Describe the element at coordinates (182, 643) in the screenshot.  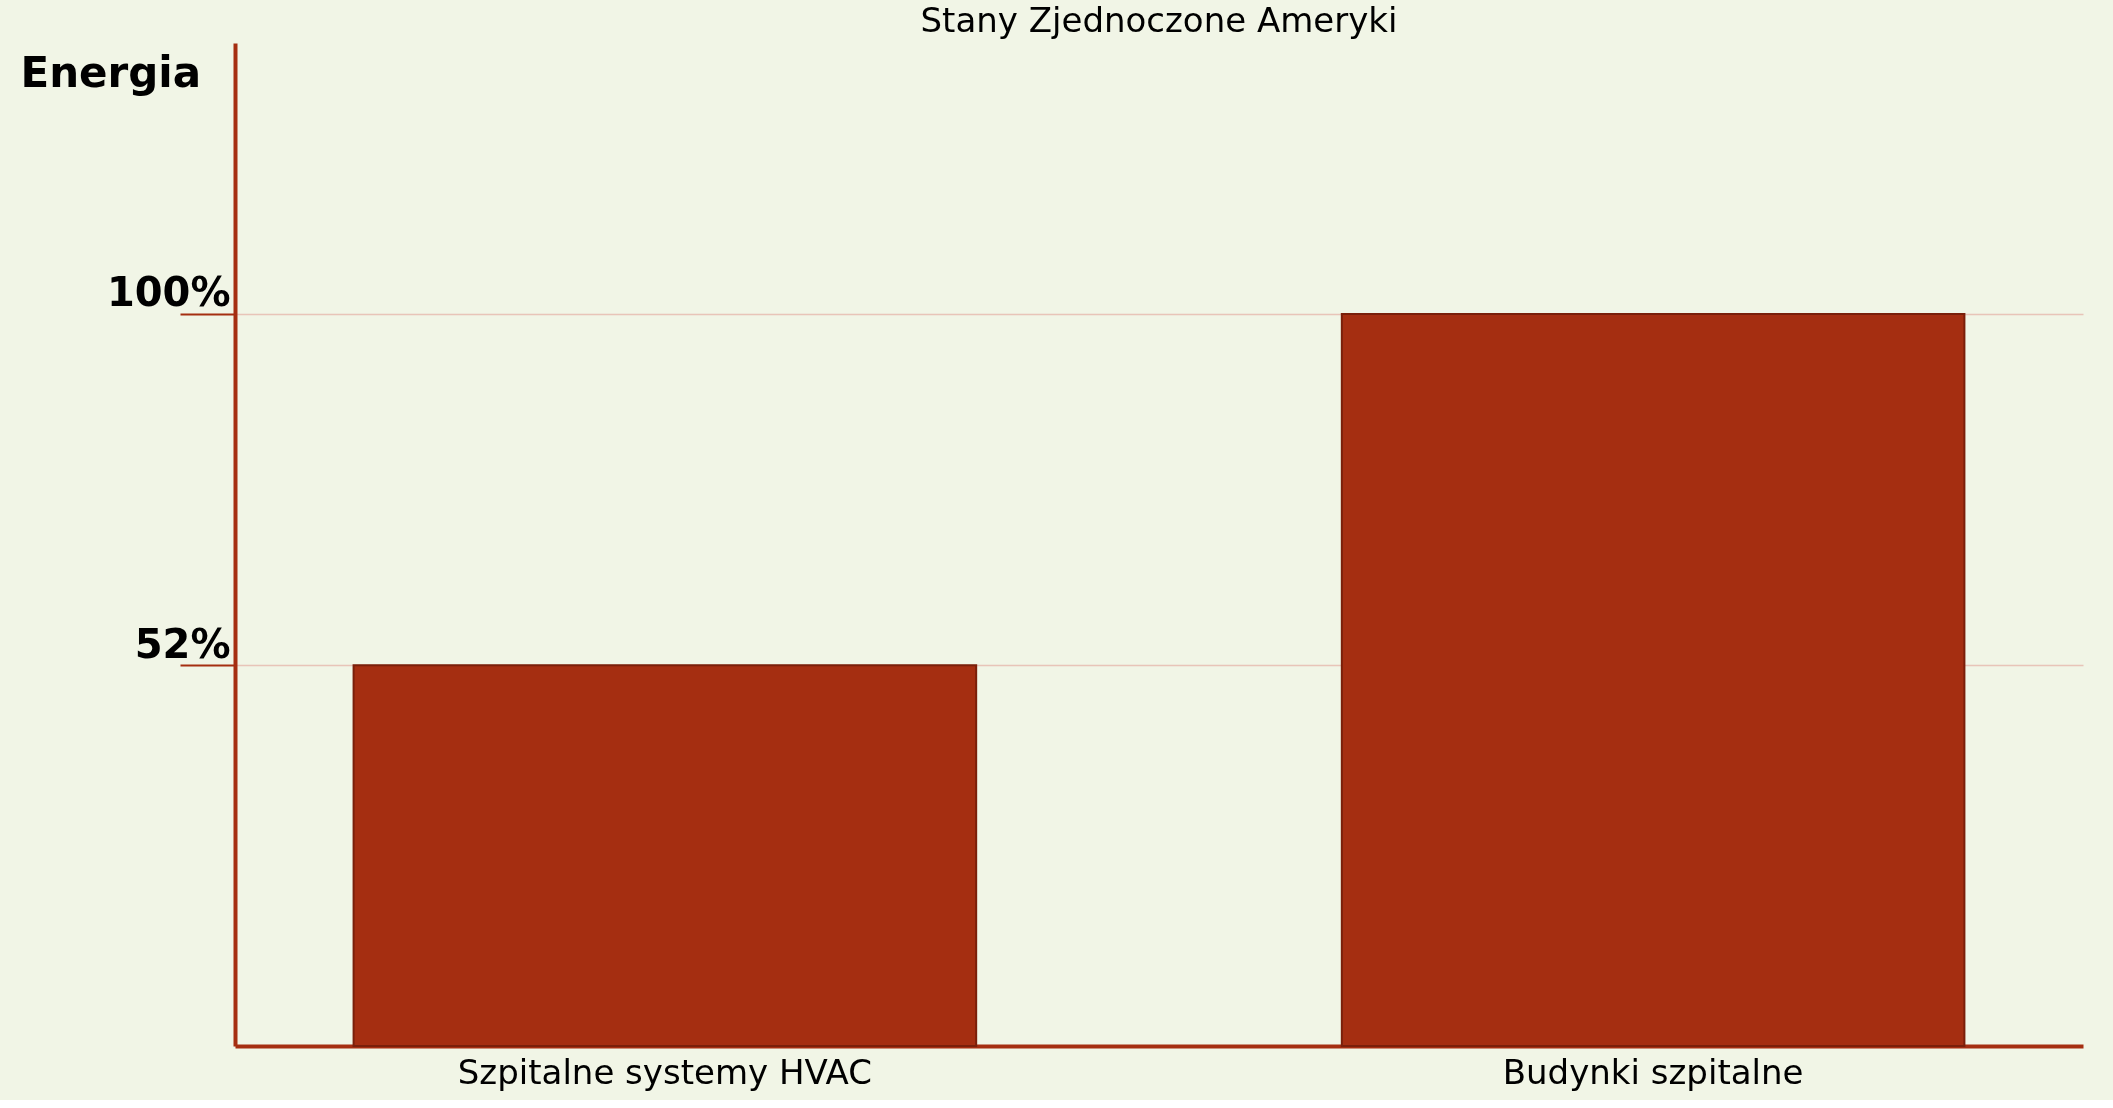
I see `y-tick-label: 52%` at that location.